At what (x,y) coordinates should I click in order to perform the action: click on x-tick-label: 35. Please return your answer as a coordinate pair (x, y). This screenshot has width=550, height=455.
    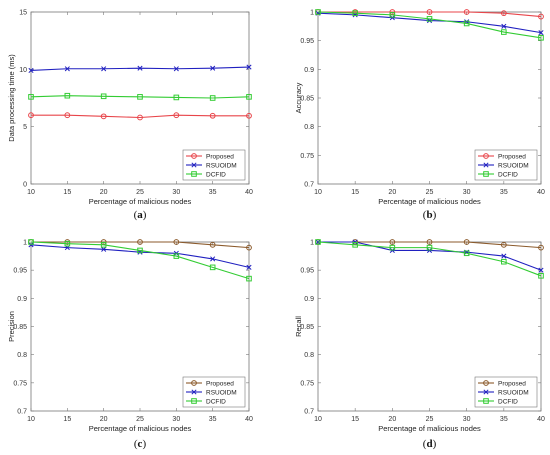
    Looking at the image, I should click on (504, 192).